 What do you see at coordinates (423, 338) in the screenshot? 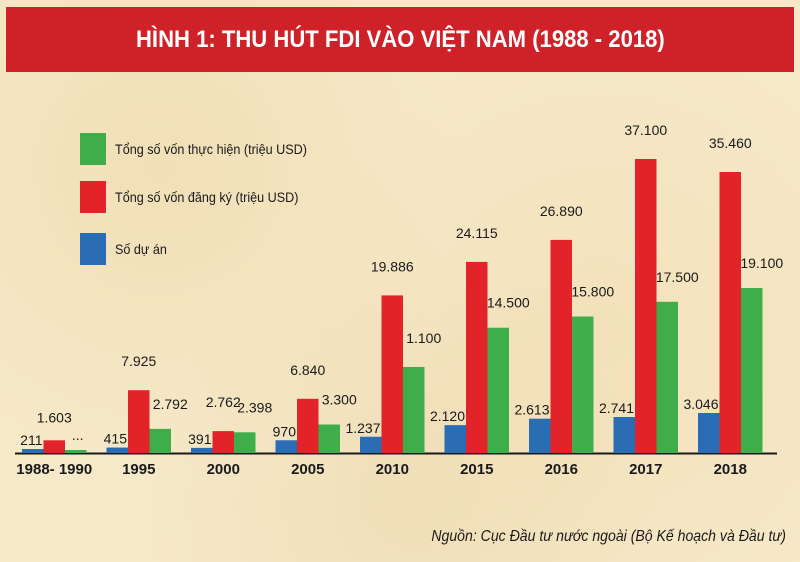
I see `data-label-thuc-hien: 1.100` at bounding box center [423, 338].